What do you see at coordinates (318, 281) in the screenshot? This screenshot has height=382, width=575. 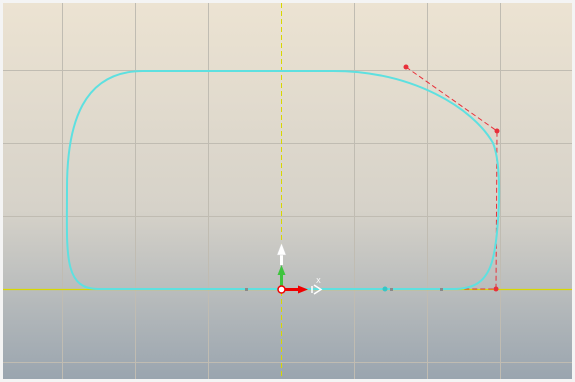 I see `gizmo-x-label: X` at bounding box center [318, 281].